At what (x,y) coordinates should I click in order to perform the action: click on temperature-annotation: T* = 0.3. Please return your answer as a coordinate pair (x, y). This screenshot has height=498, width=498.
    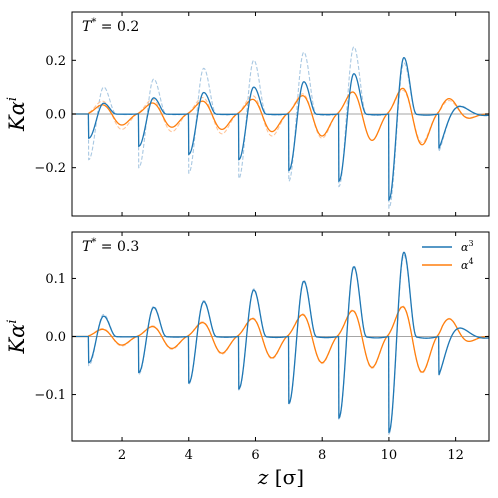
    Looking at the image, I should click on (110, 246).